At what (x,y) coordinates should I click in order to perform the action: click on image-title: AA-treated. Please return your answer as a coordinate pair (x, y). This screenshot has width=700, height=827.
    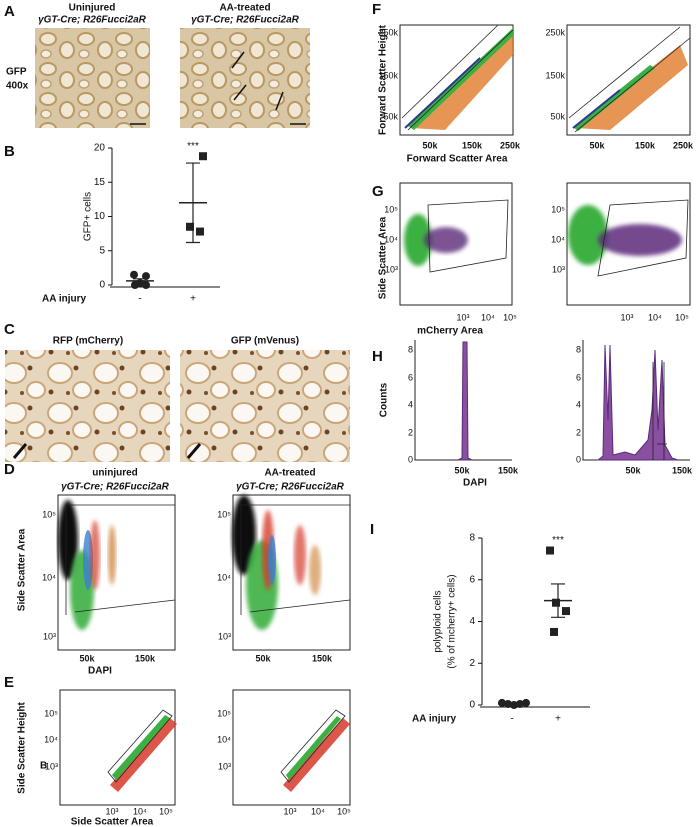
    Looking at the image, I should click on (244, 8).